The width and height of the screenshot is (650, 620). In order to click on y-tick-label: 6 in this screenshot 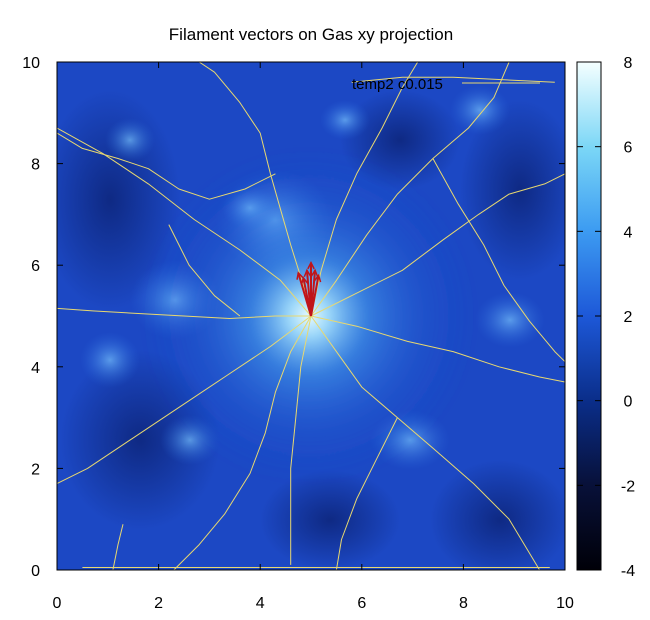, I will do `click(35, 266)`.